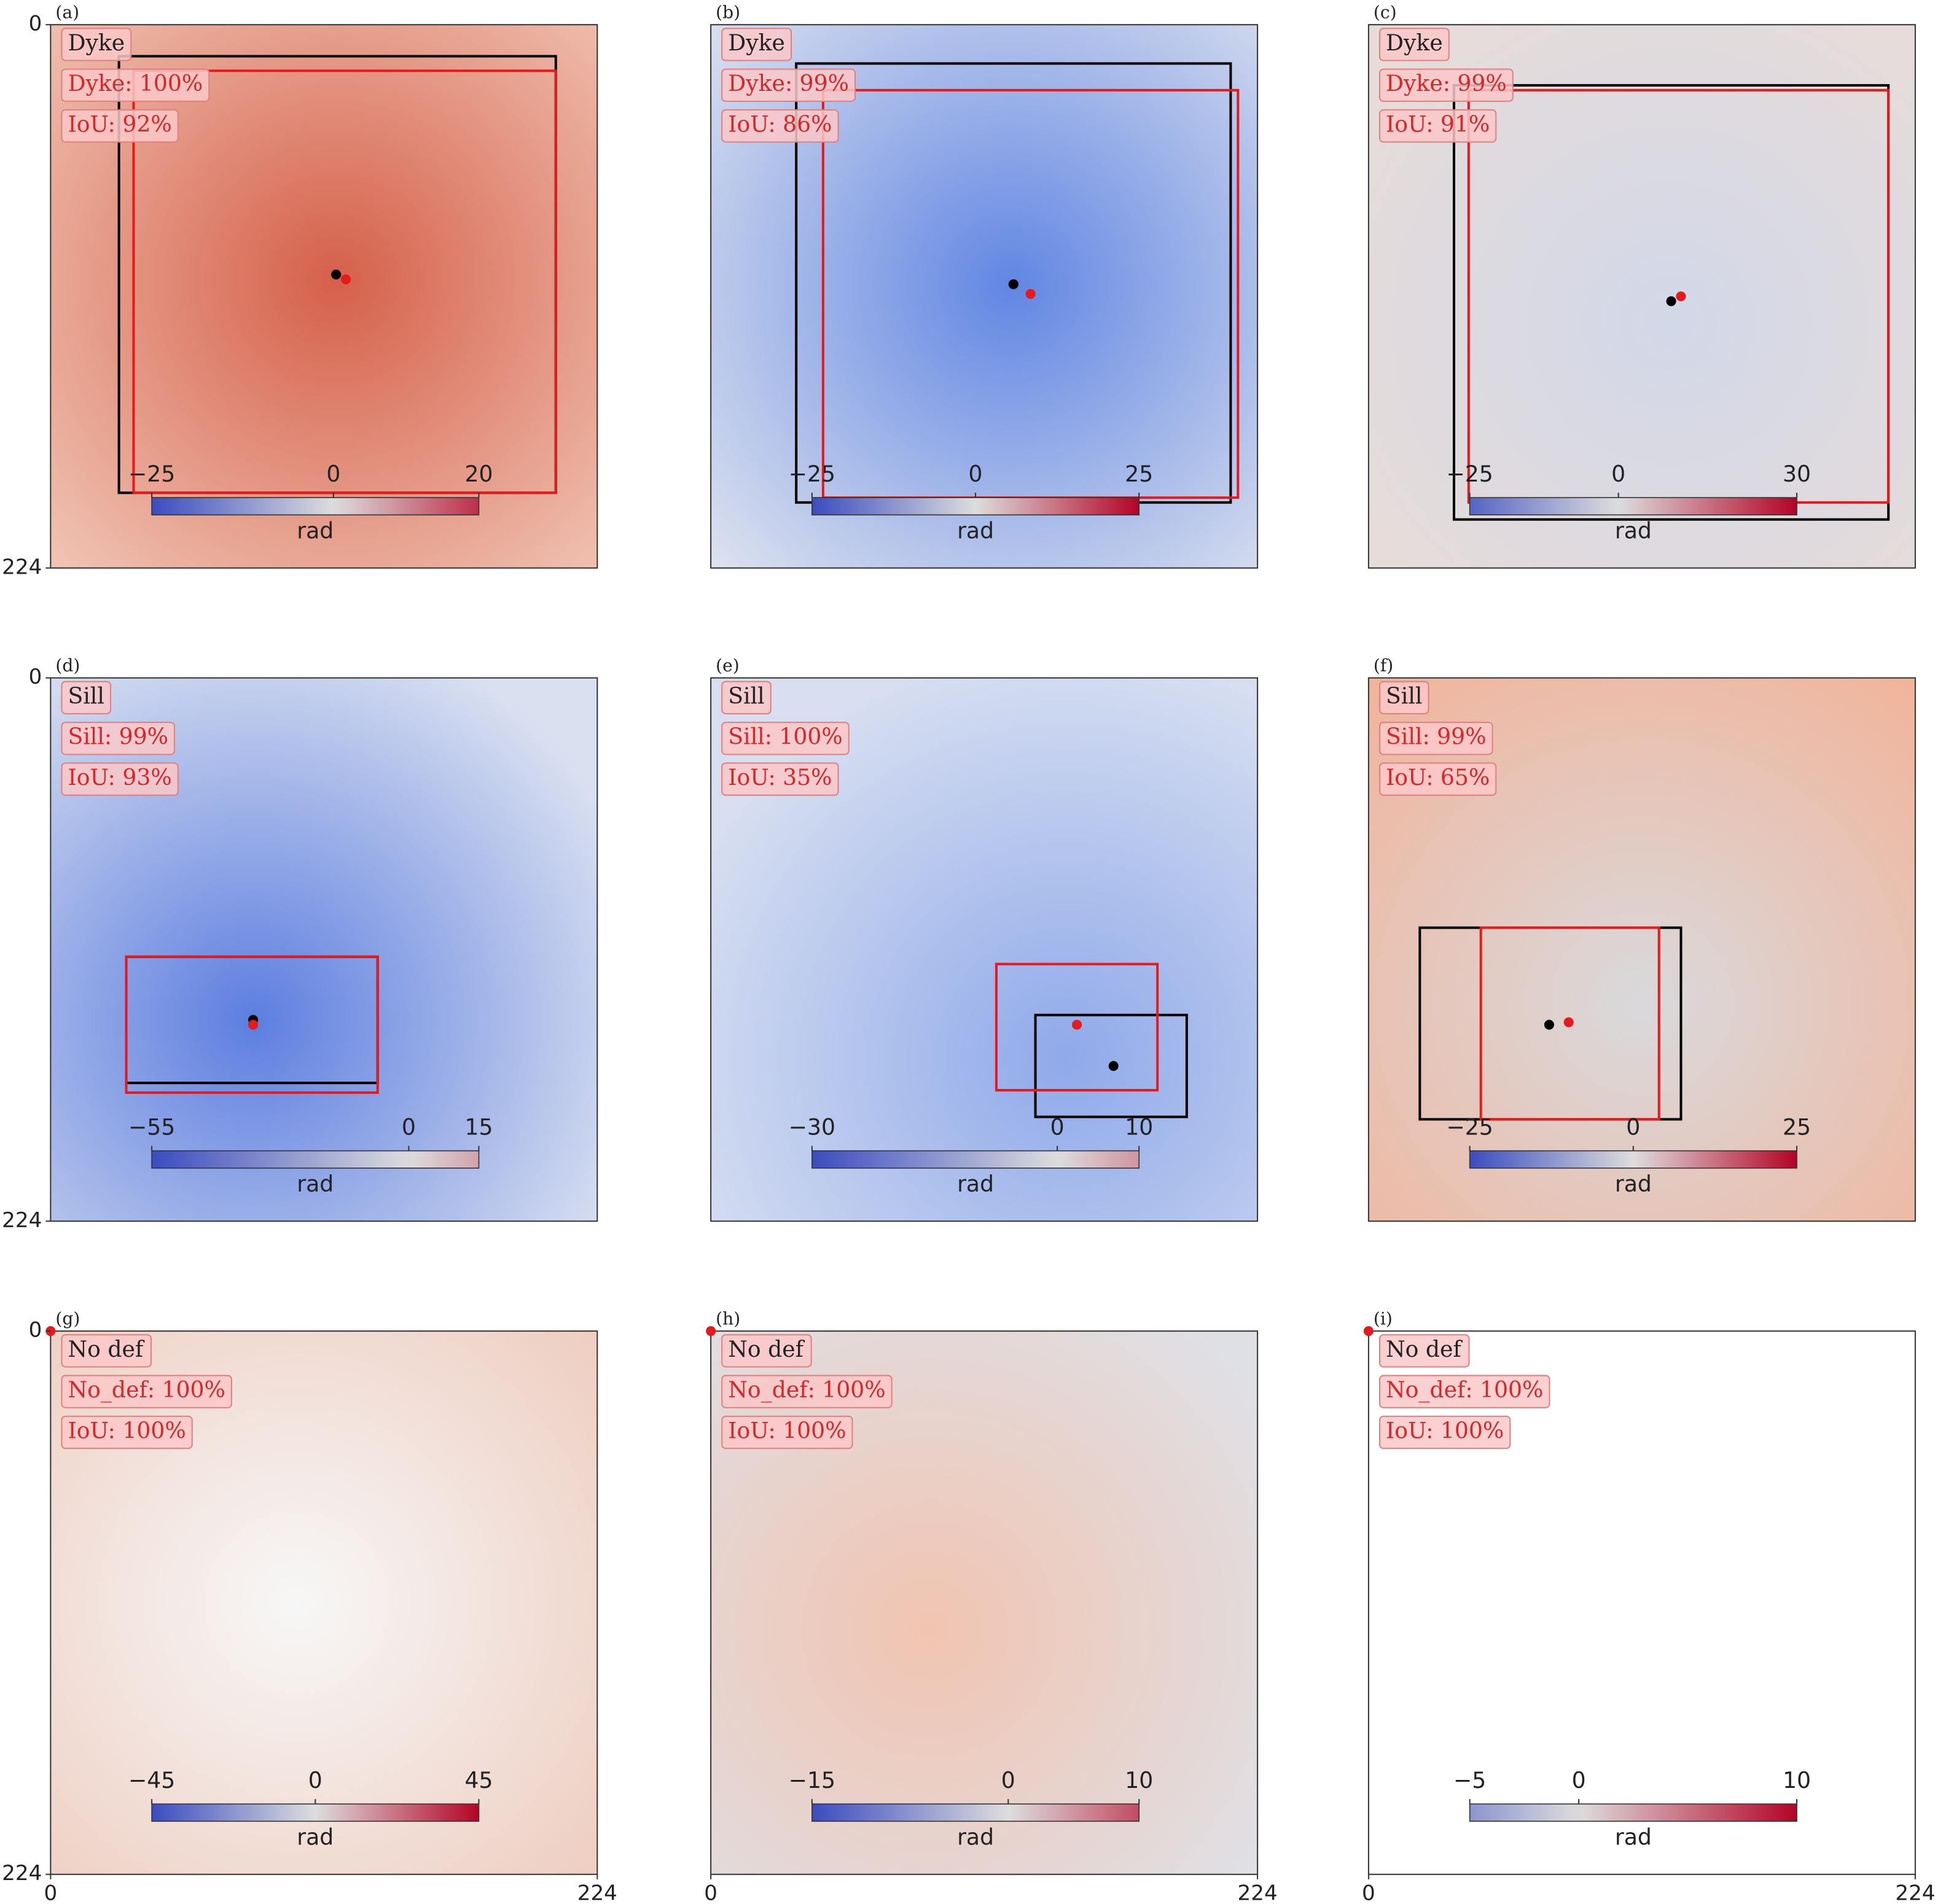 The height and width of the screenshot is (1904, 1935). I want to click on panel: (c) Dyke Dyke: 99% IoU: 91% −25 0 30 rad, so click(1642, 285).